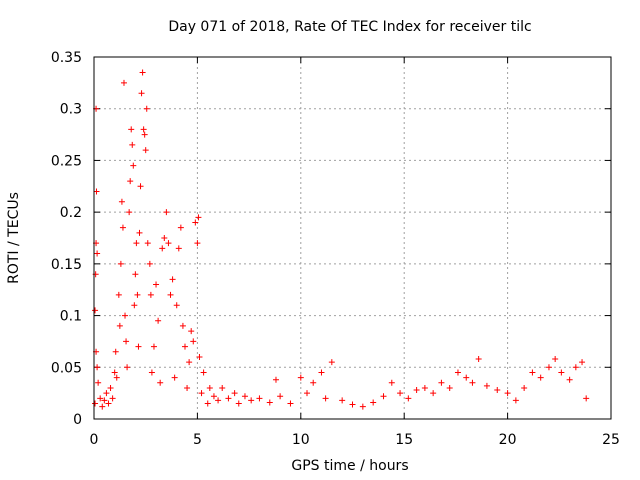 This screenshot has height=480, width=640. Describe the element at coordinates (301, 440) in the screenshot. I see `x-tick-label: 10` at that location.